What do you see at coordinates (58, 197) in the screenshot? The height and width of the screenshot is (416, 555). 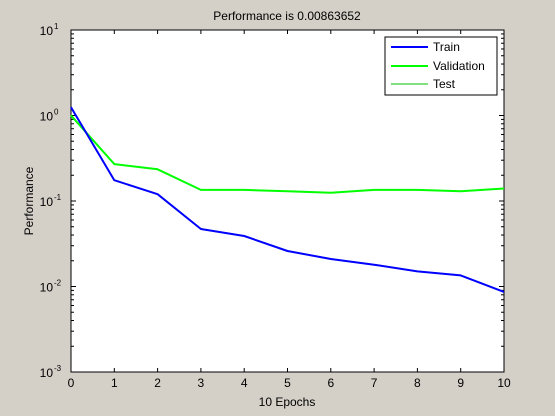 I see `y-tick-exponent: -1` at bounding box center [58, 197].